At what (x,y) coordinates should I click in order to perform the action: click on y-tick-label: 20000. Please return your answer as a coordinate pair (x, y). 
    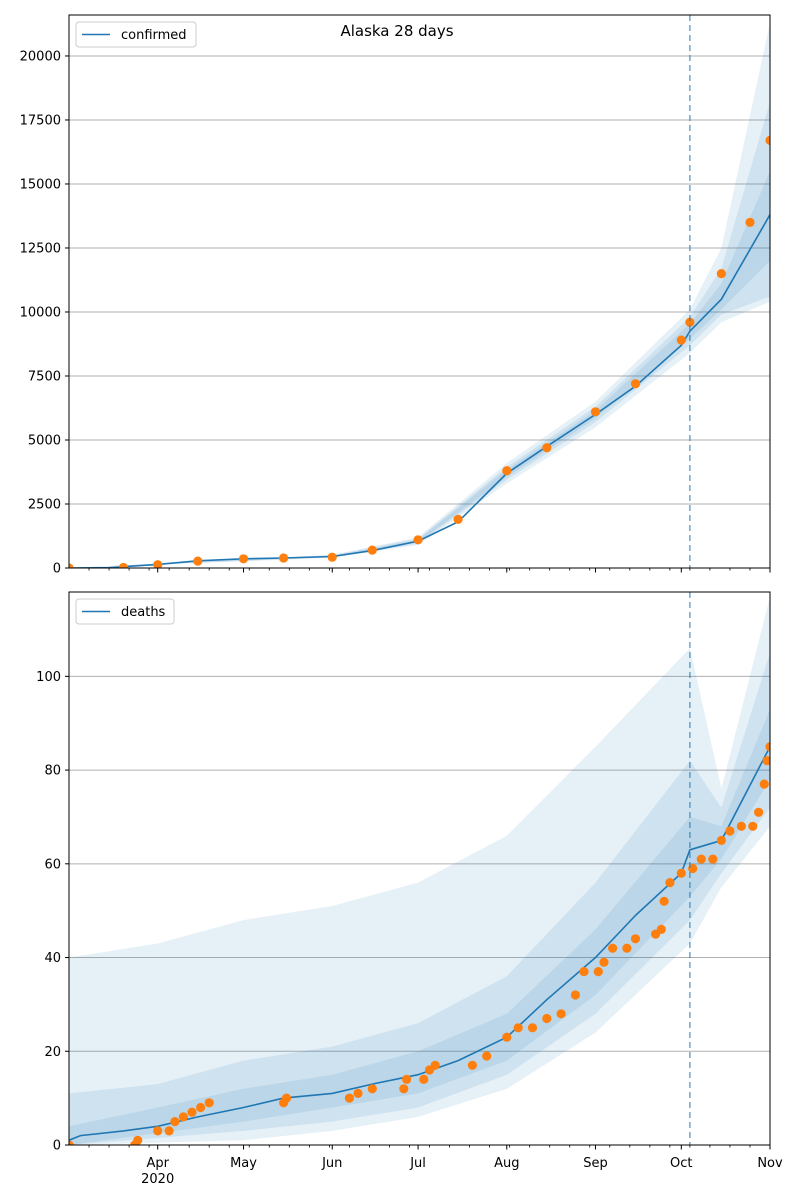
    Looking at the image, I should click on (40, 56).